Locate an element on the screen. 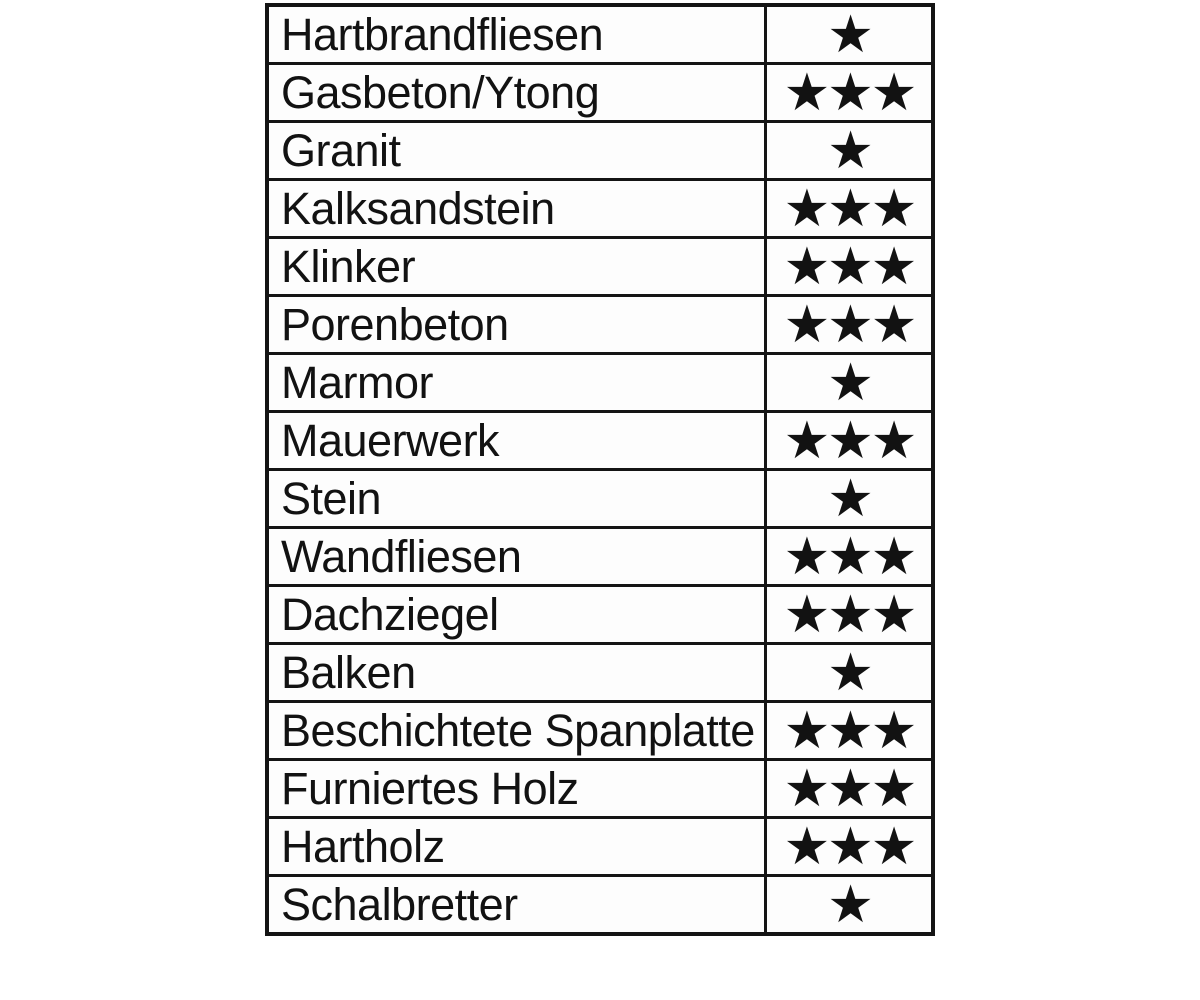 Image resolution: width=1200 pixels, height=1000 pixels. table-row: Granit ★ is located at coordinates (600, 150).